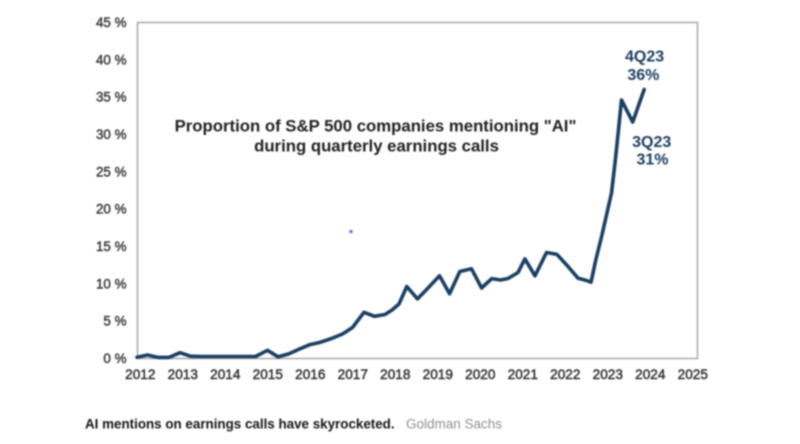 The width and height of the screenshot is (800, 444). Describe the element at coordinates (111, 59) in the screenshot. I see `svg-text: 40 %` at that location.